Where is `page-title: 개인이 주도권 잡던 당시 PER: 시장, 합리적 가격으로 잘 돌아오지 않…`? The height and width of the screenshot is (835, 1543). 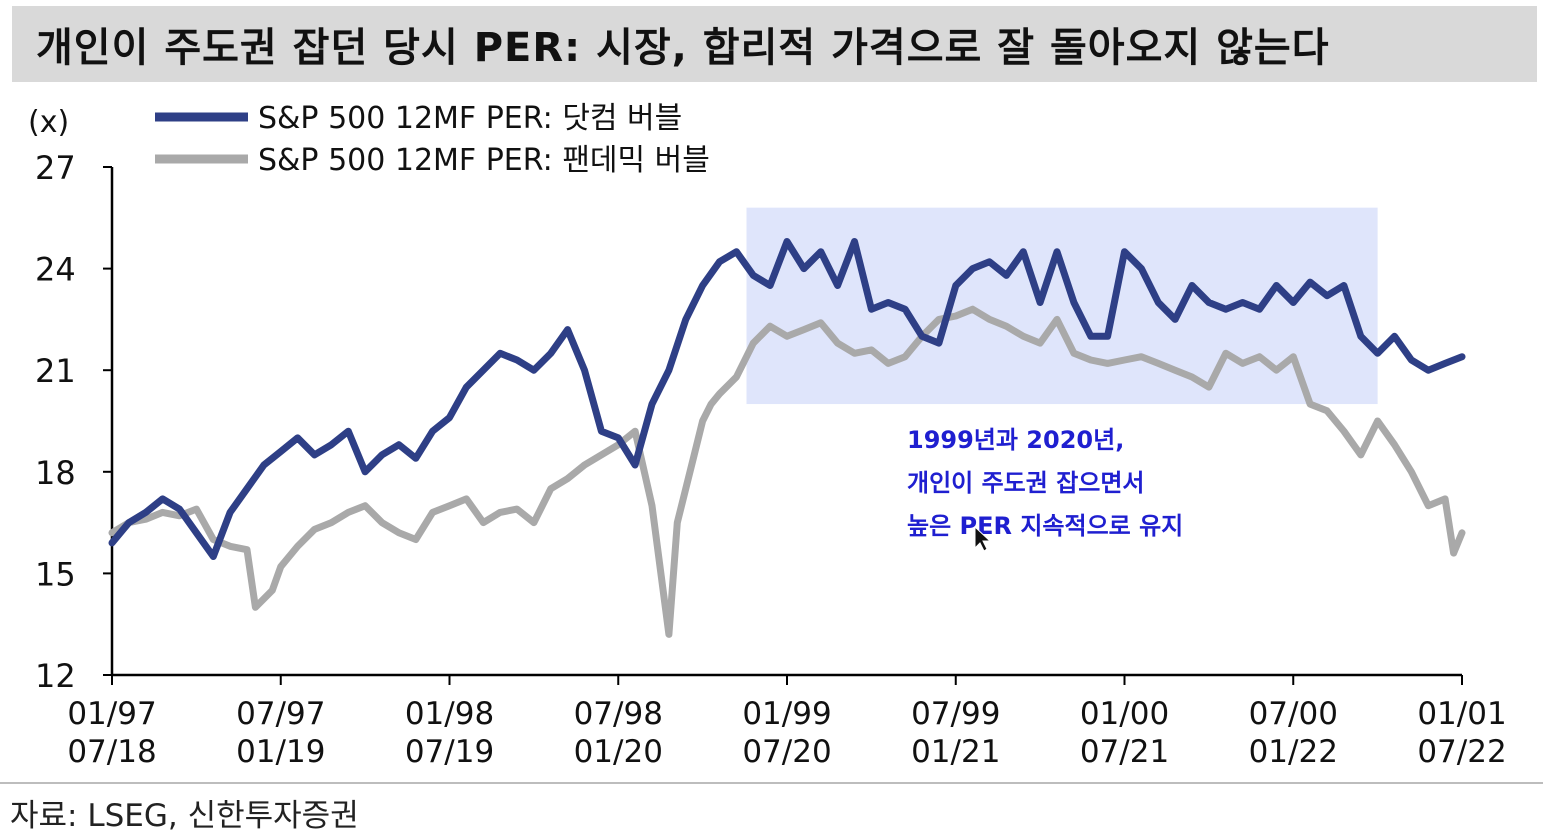
page-title: 개인이 주도권 잡던 당시 PER: 시장, 합리적 가격으로 잘 돌아오지 않… is located at coordinates (683, 48).